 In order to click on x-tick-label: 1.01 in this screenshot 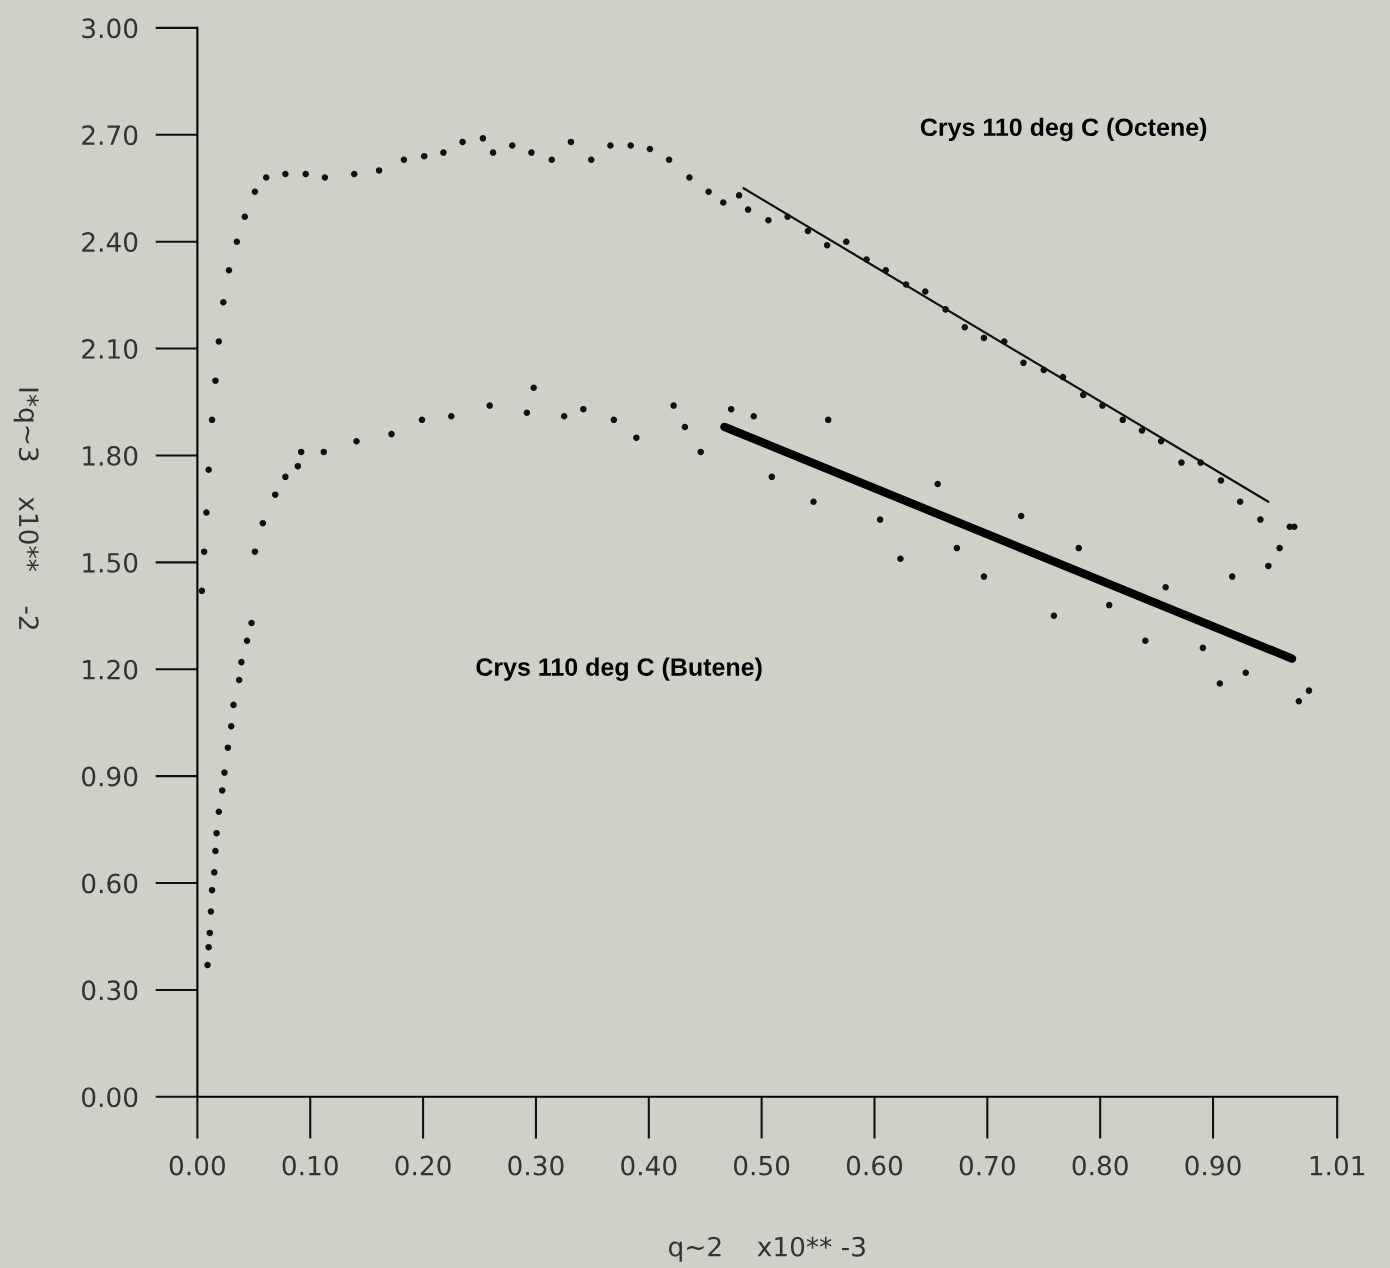, I will do `click(1337, 1165)`.